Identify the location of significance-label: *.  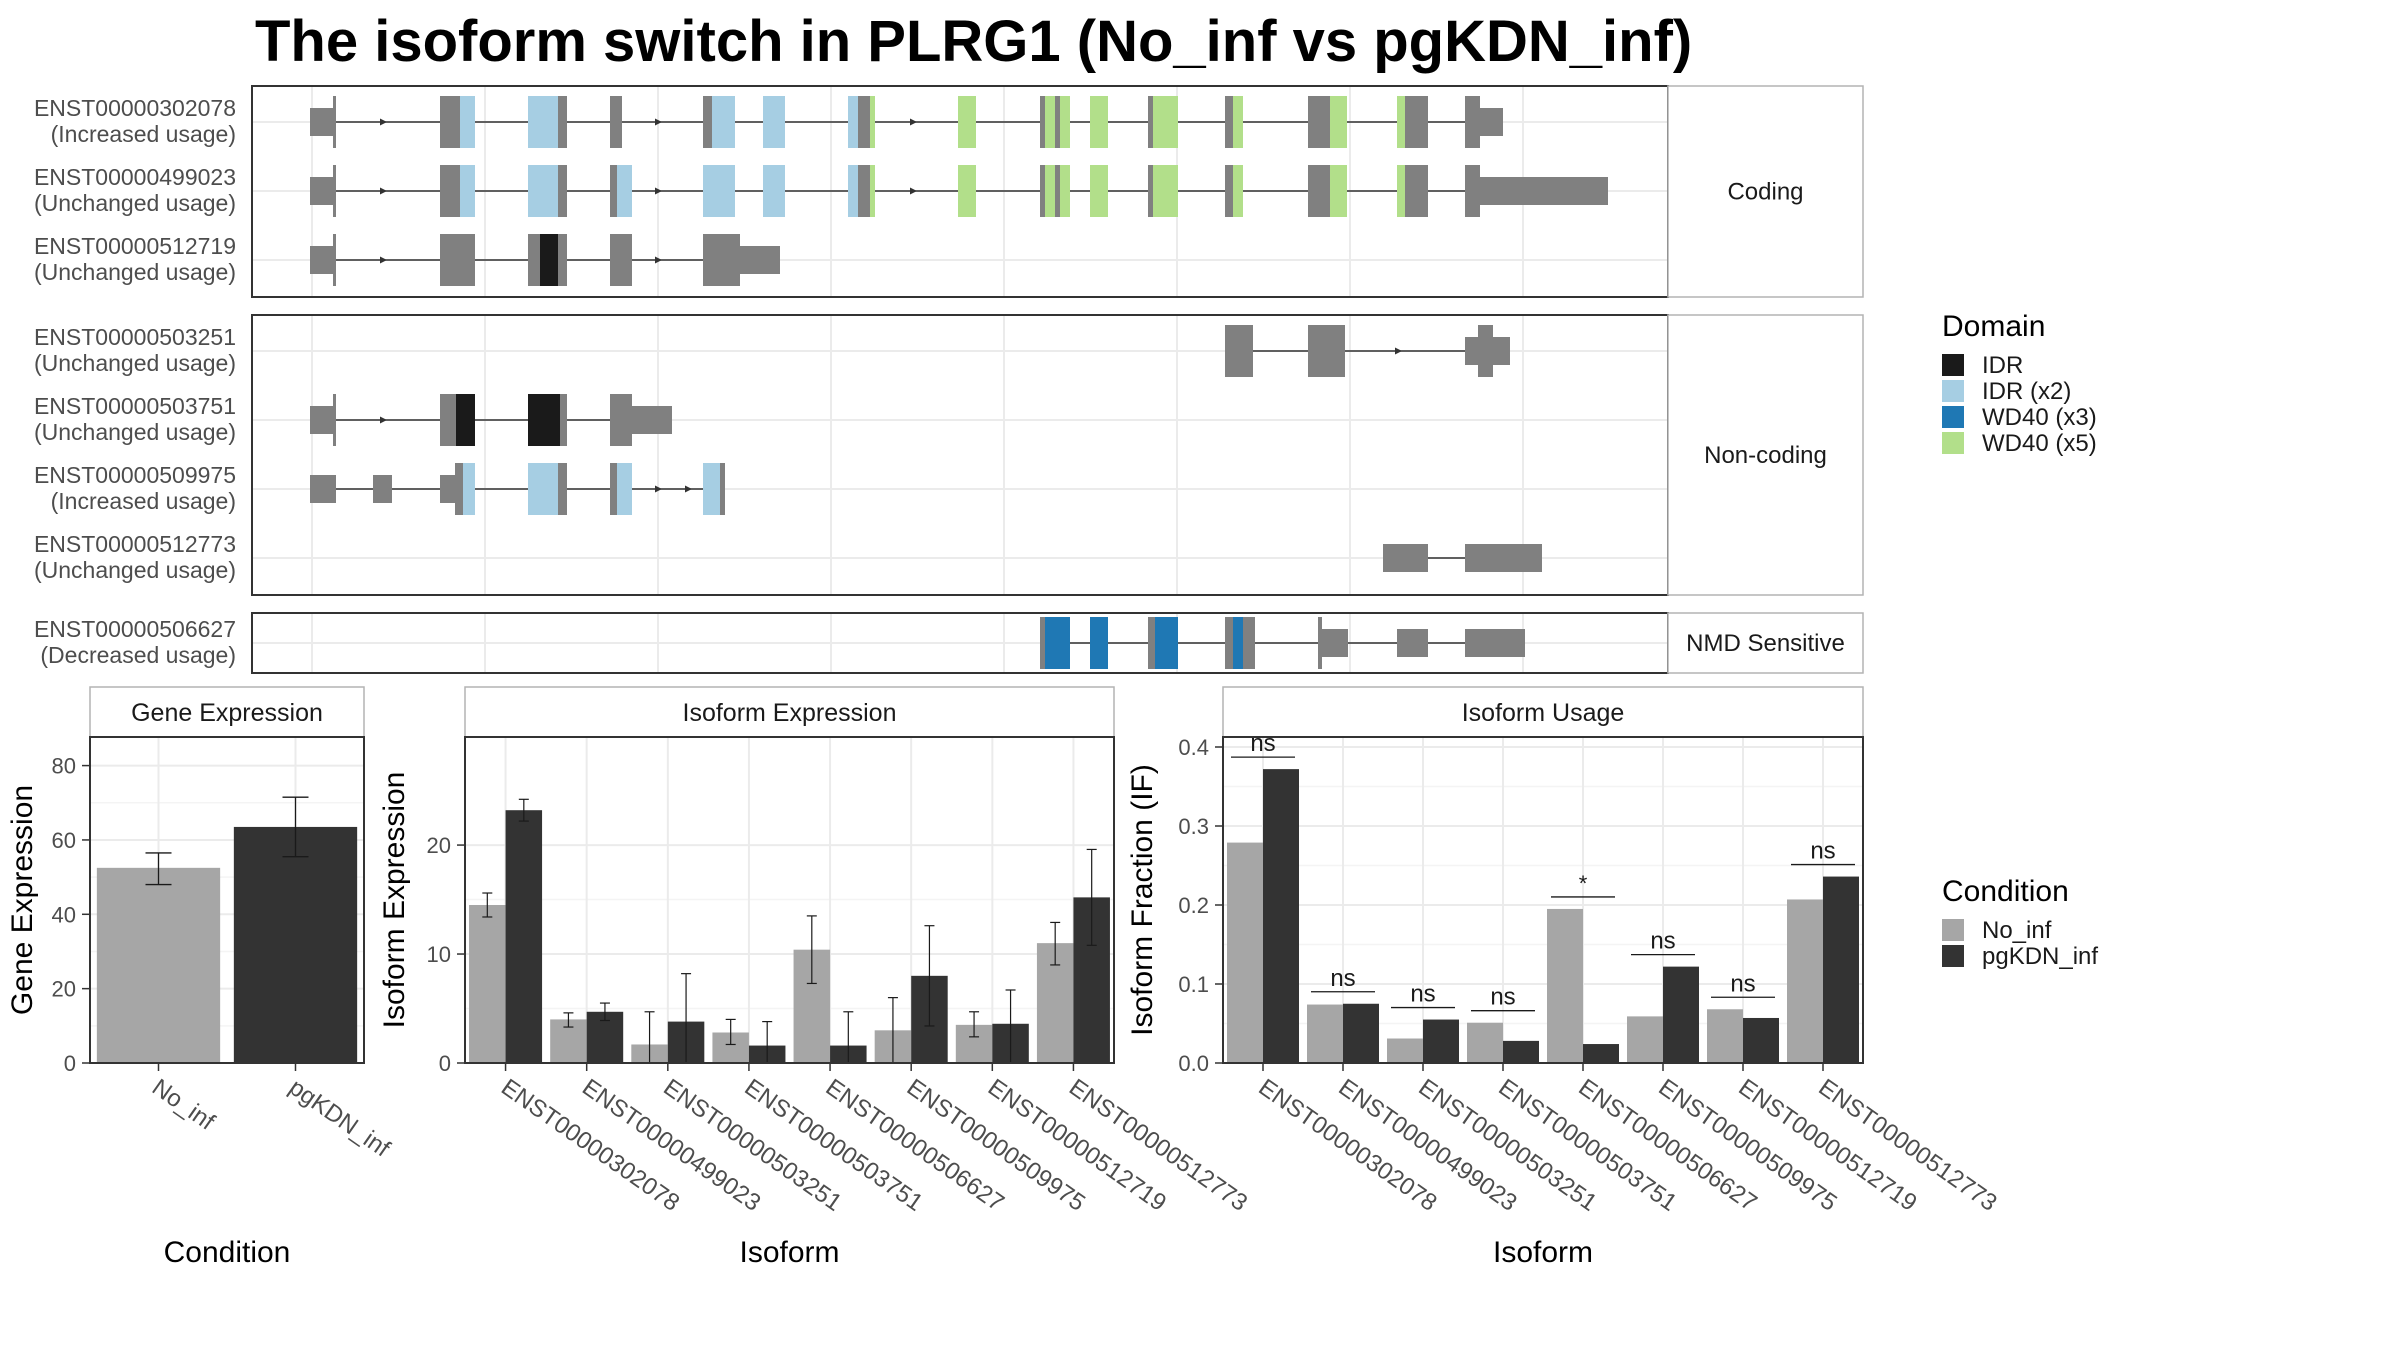
(1583, 883).